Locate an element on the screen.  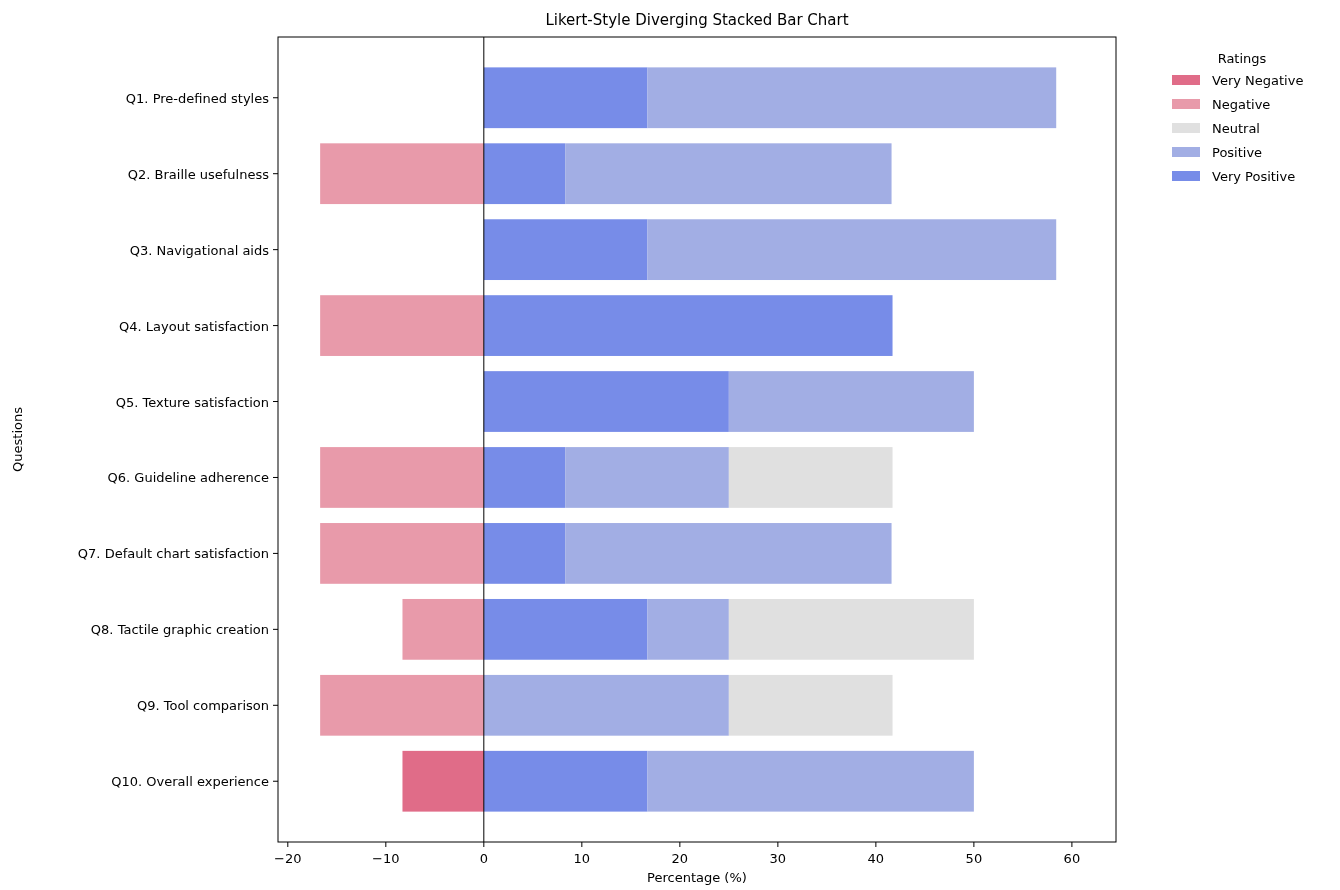
x-axis-title: Percentage (%) is located at coordinates (697, 877).